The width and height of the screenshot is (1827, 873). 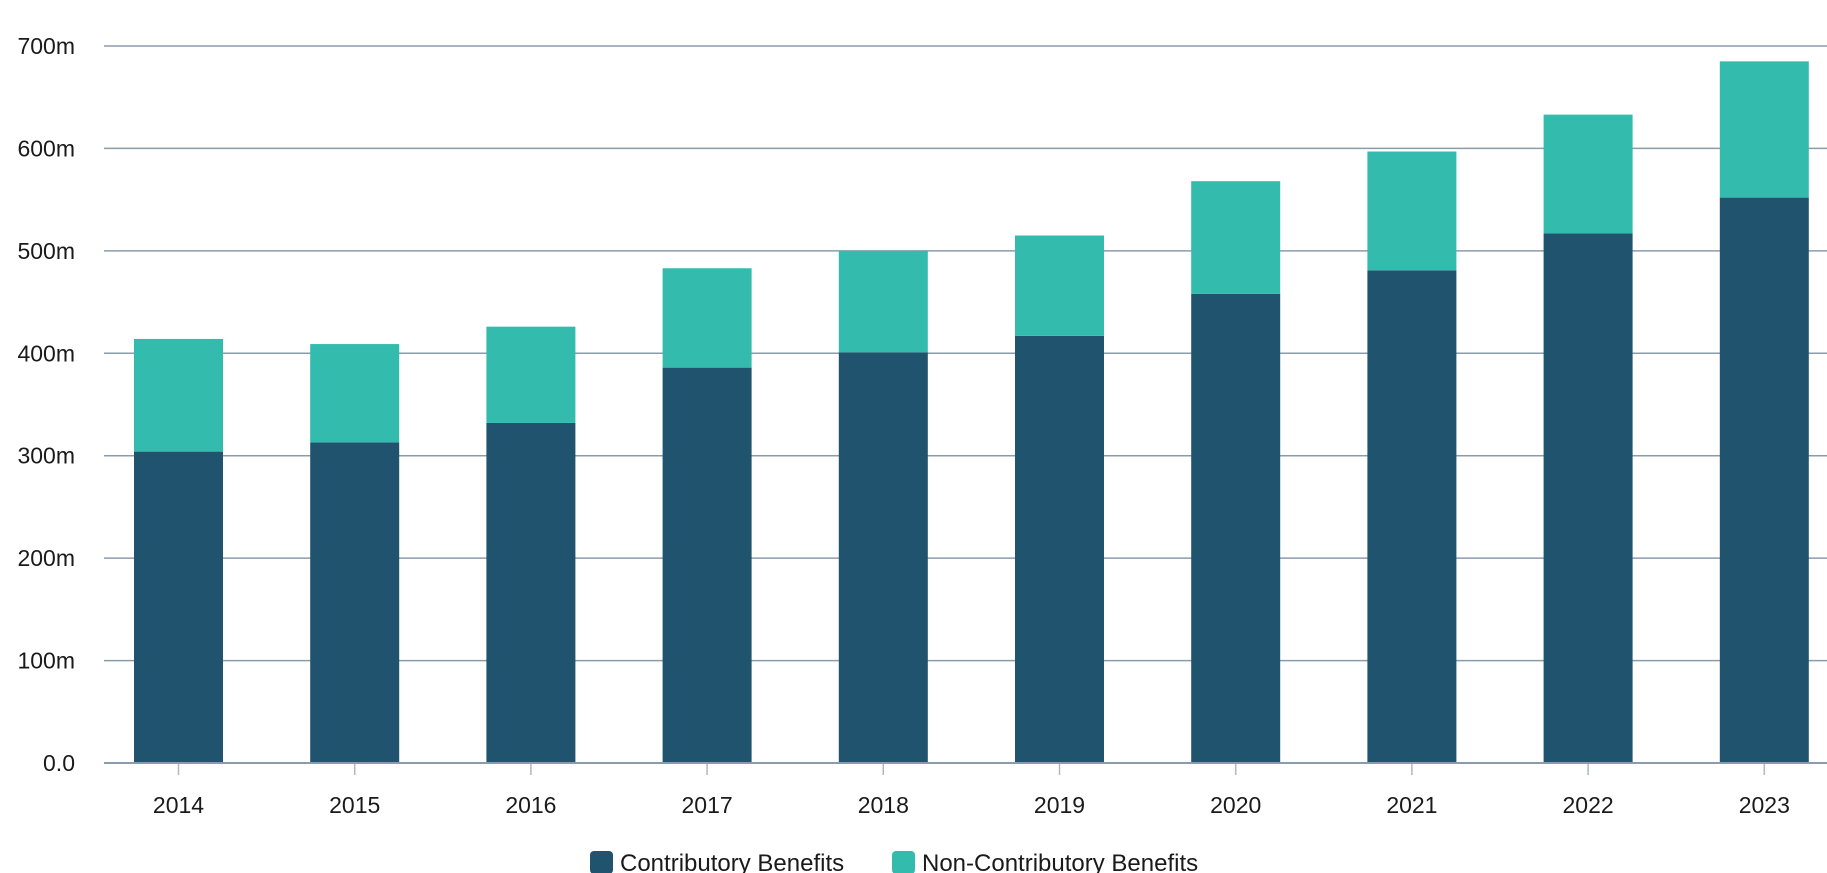 What do you see at coordinates (178, 805) in the screenshot?
I see `x-tick-label: 2014` at bounding box center [178, 805].